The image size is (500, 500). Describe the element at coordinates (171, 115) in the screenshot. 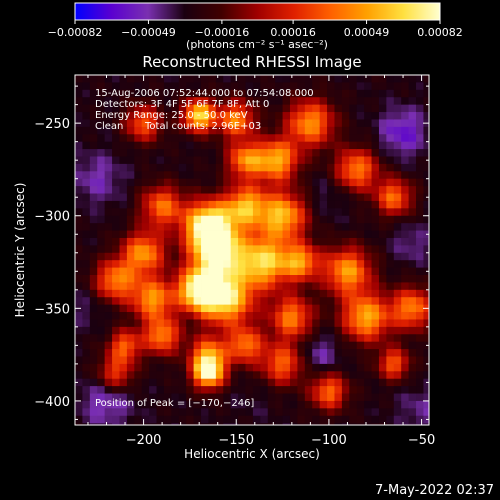

I see `annotation-energy: Energy Range: 25.0 - 50.0 keV` at that location.